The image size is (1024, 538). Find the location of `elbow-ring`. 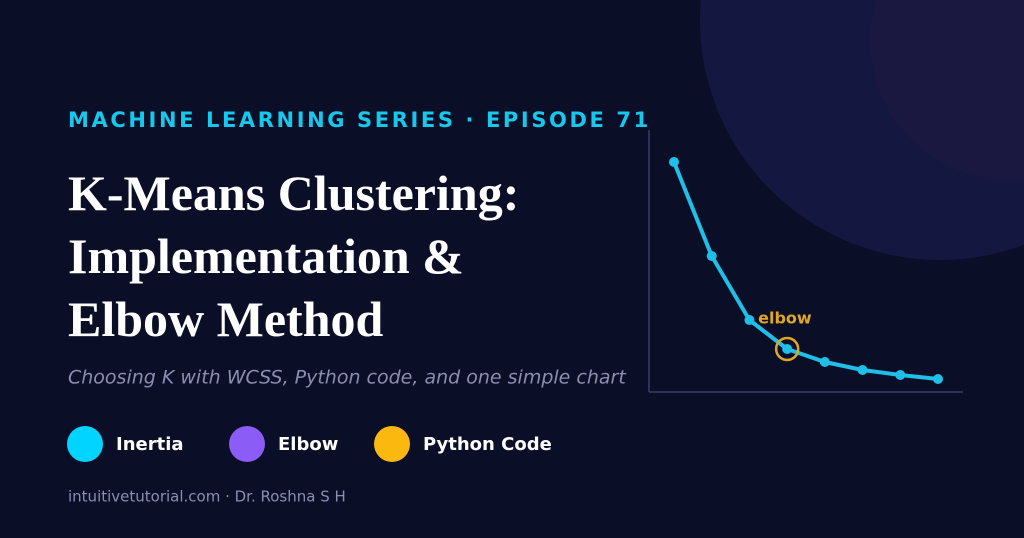

elbow-ring is located at coordinates (787, 349).